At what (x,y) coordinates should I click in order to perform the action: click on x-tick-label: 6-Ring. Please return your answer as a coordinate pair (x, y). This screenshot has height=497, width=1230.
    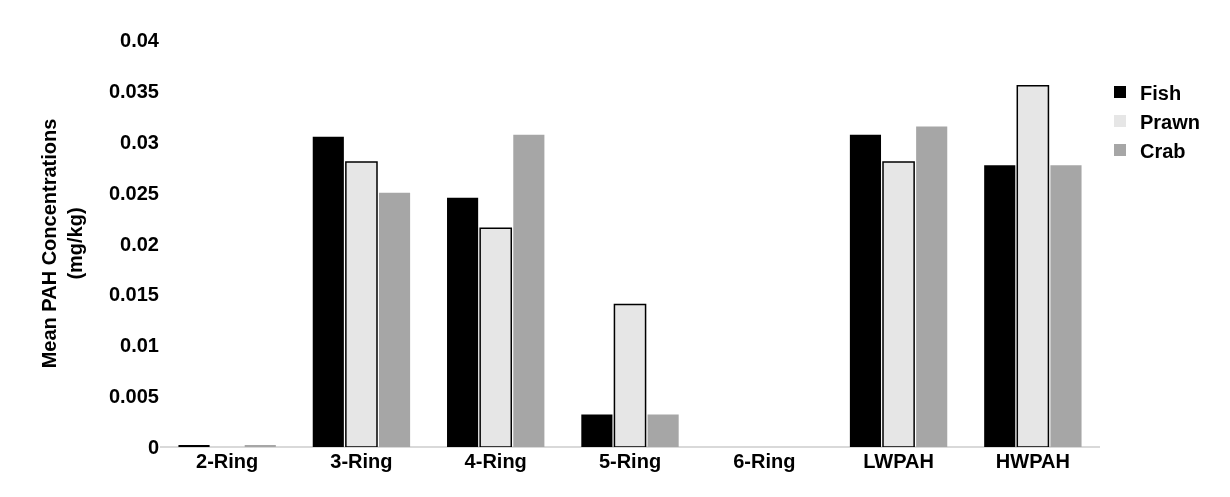
    Looking at the image, I should click on (764, 461).